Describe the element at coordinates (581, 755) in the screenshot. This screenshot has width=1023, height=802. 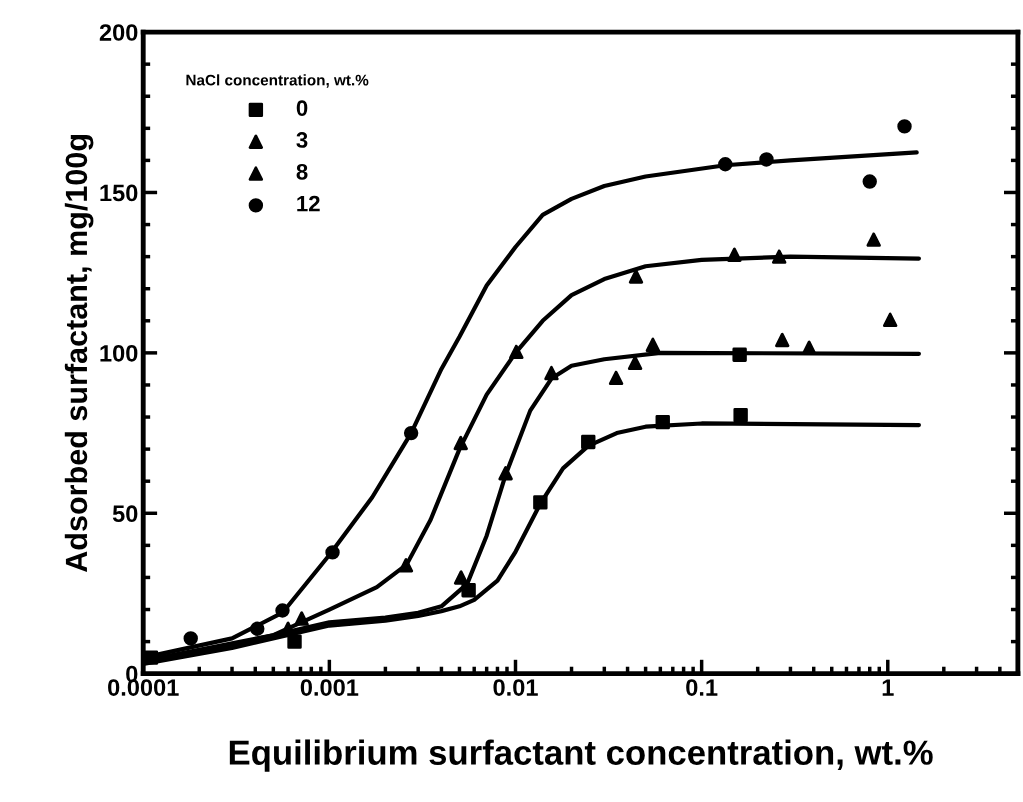
I see `x-axis-title: Equilibrium surfactant concentration, wt.%` at that location.